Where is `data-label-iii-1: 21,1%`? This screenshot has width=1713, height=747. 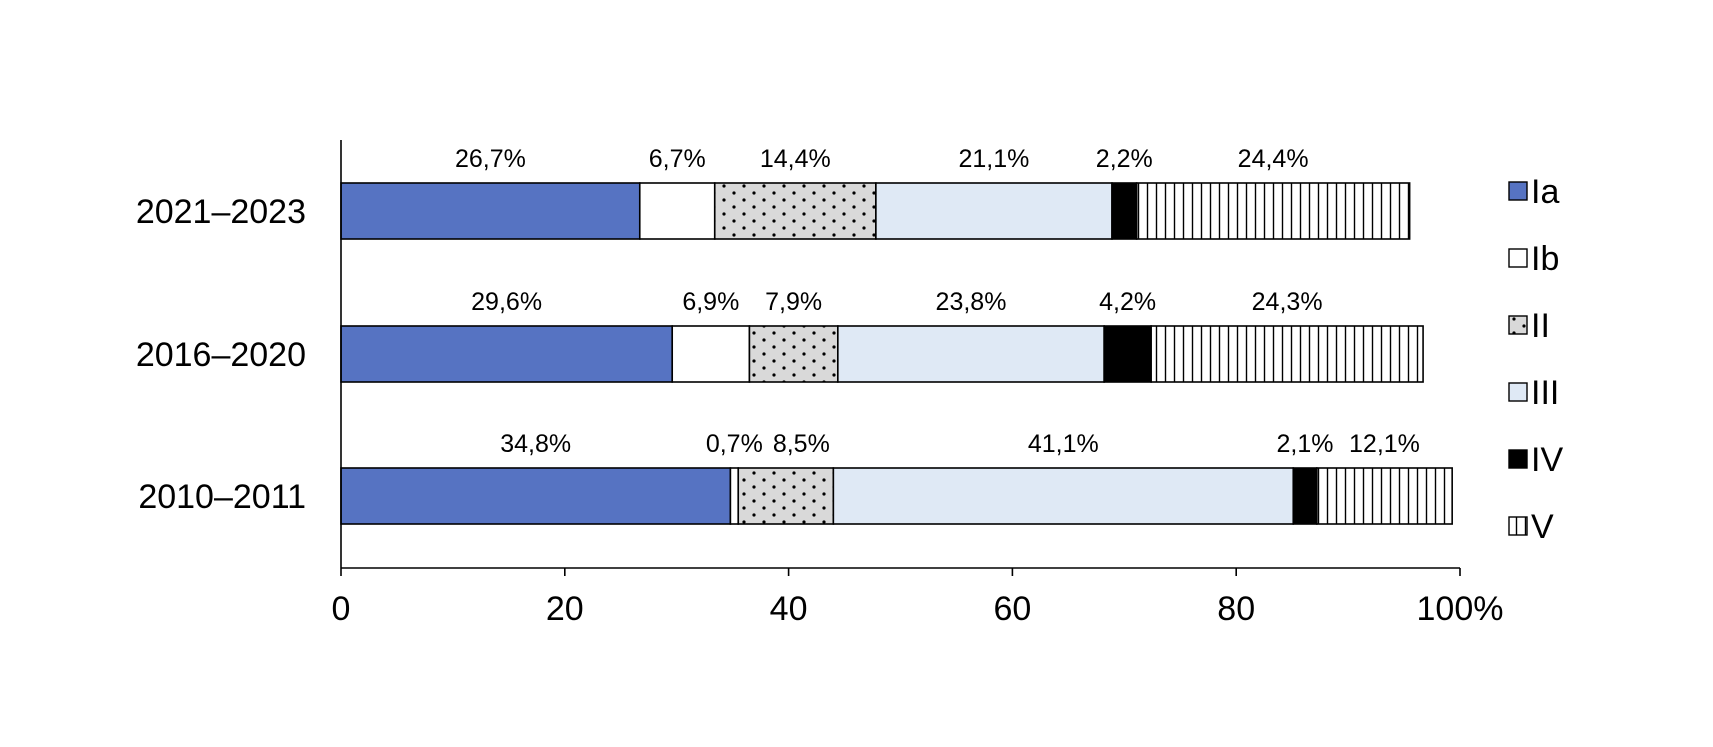
data-label-iii-1: 21,1% is located at coordinates (993, 159).